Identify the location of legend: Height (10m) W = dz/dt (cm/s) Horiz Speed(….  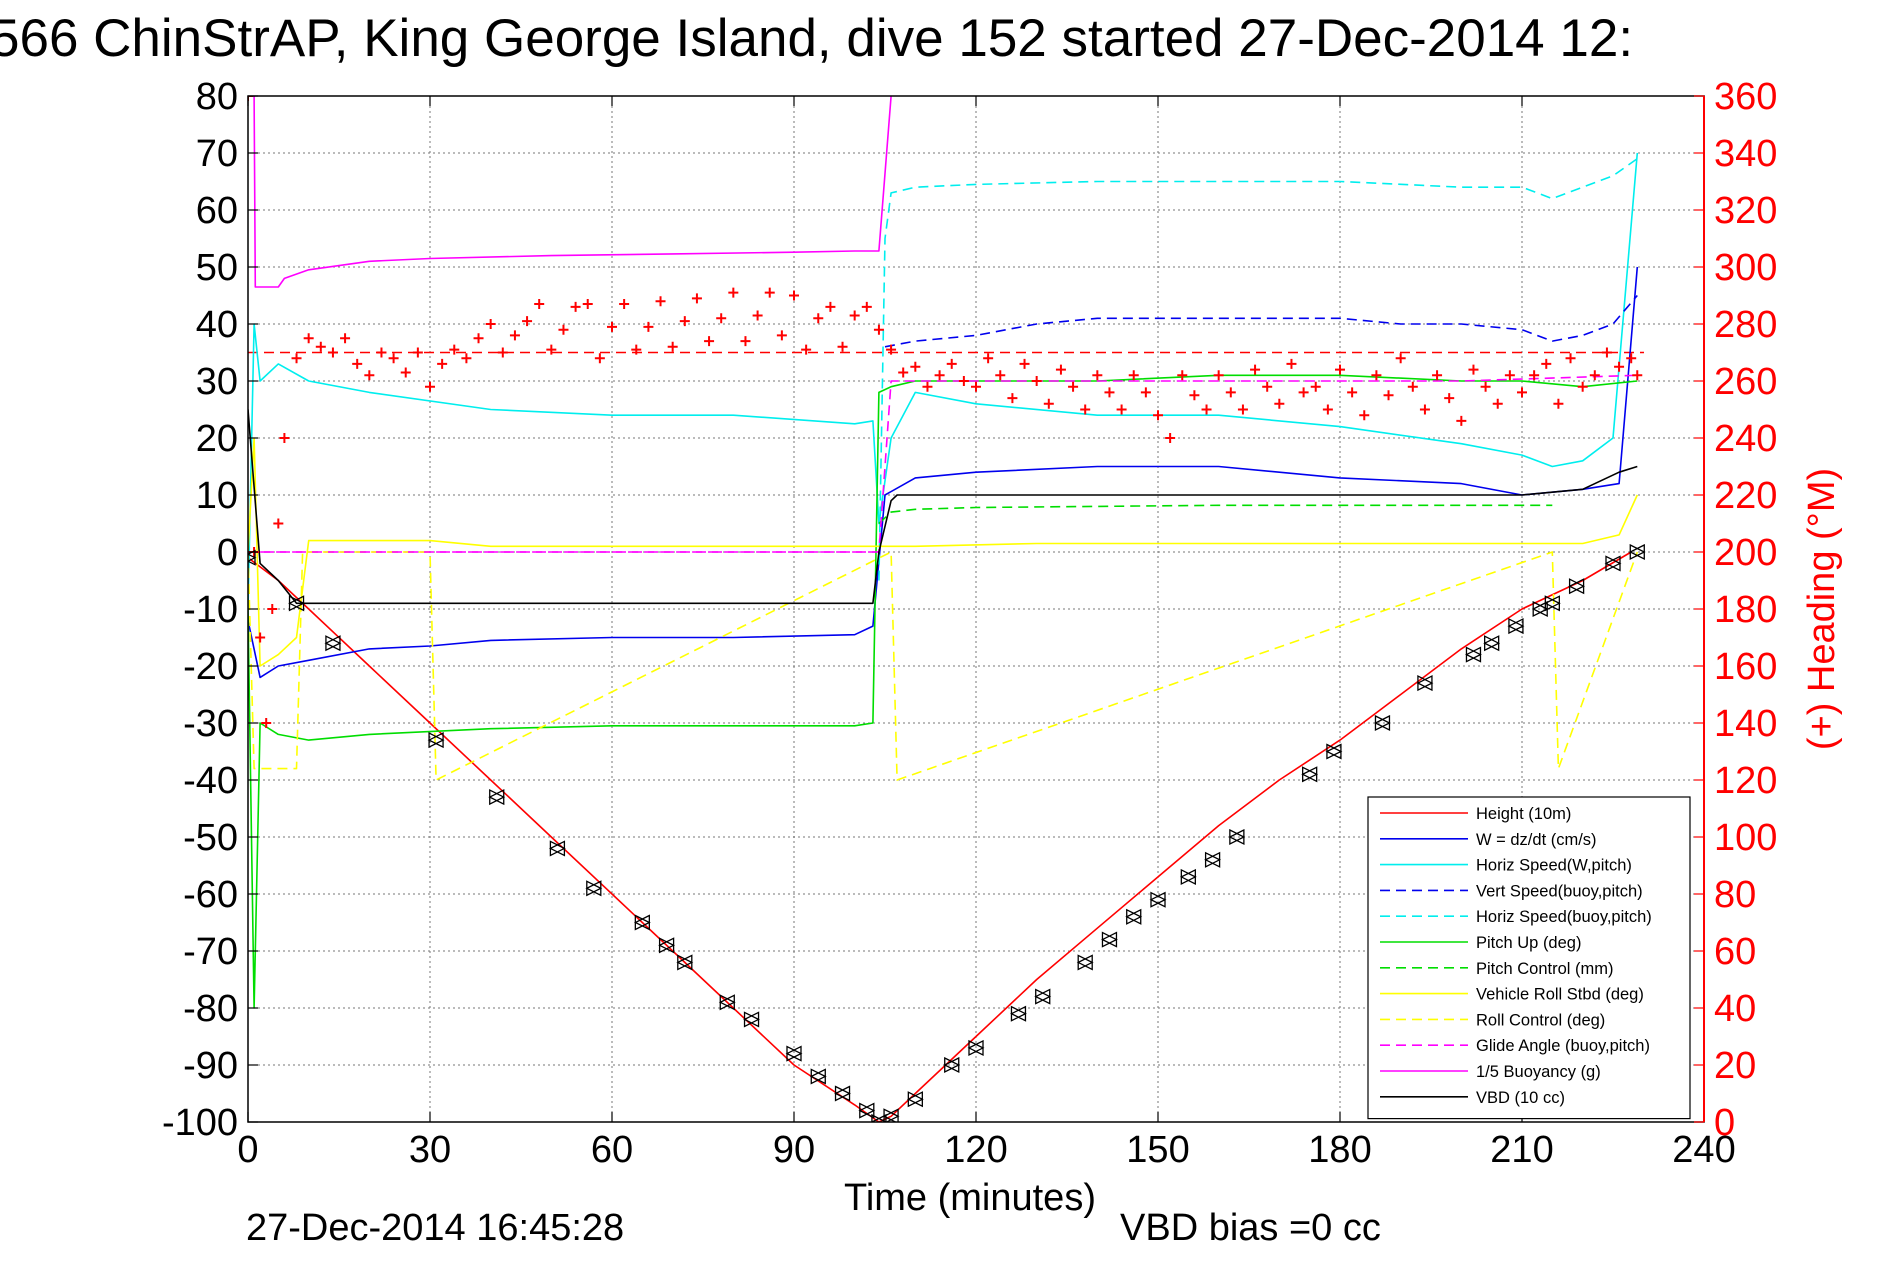
(1529, 958).